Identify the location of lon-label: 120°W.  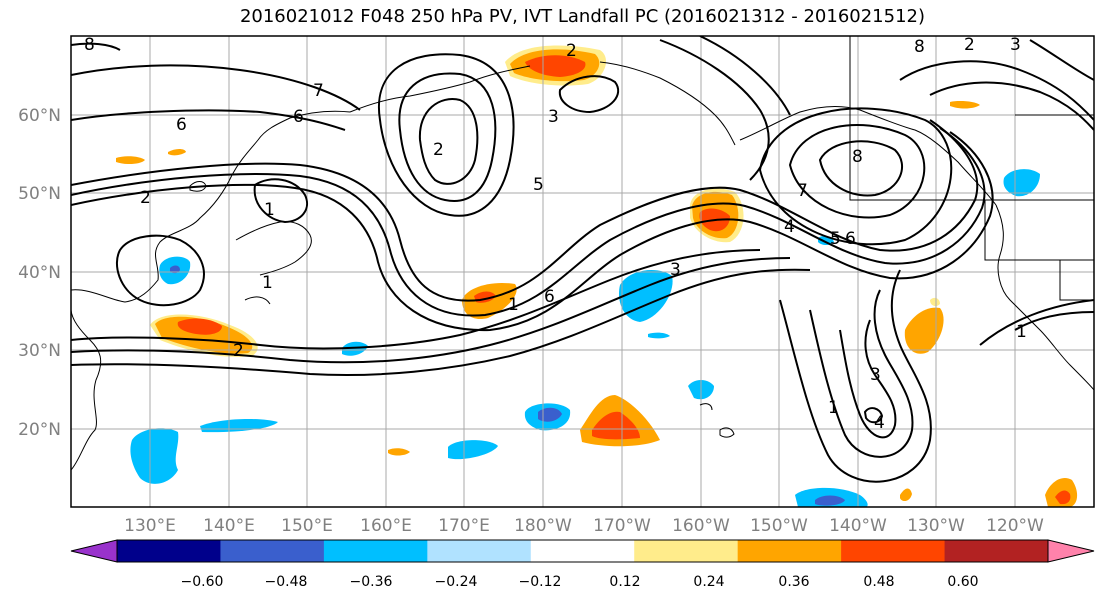
(1015, 526).